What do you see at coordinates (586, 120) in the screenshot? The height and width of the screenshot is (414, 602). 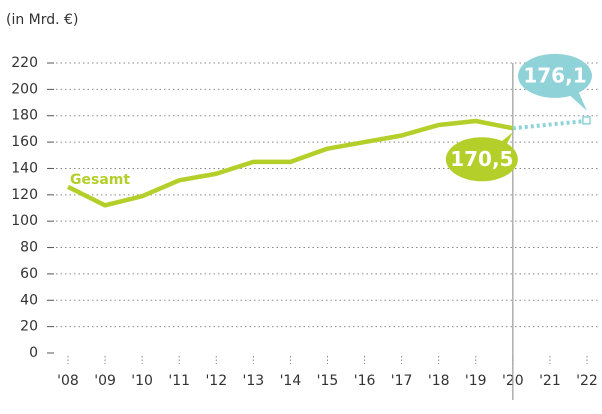 I see `end-marker` at bounding box center [586, 120].